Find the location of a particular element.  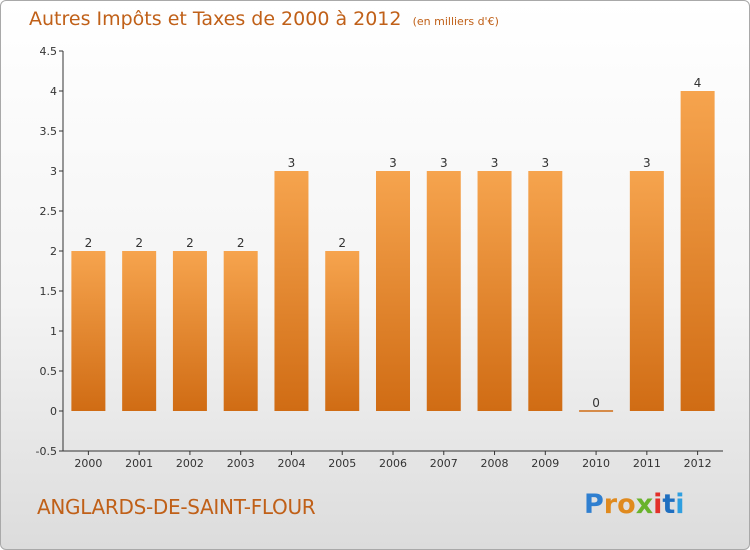

y-tick-label: 2.5 is located at coordinates (49, 211).